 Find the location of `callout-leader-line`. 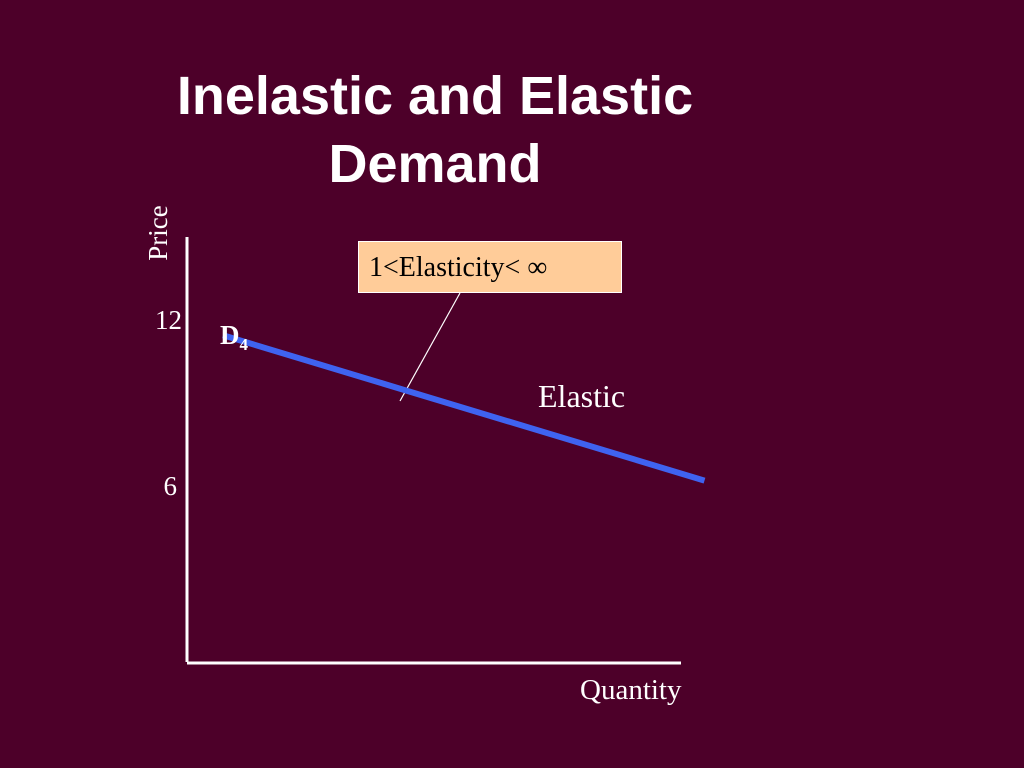

callout-leader-line is located at coordinates (430, 347).